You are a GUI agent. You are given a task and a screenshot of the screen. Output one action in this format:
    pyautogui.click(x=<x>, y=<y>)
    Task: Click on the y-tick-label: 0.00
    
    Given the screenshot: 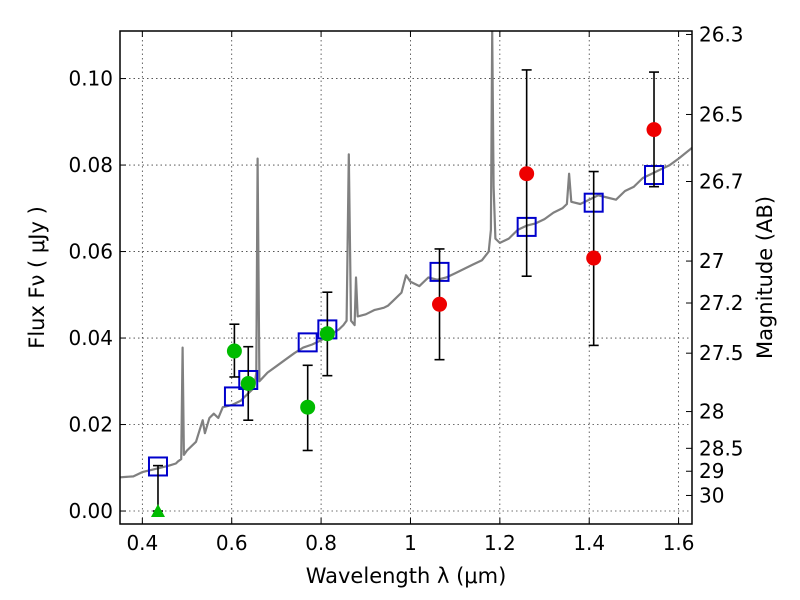 What is the action you would take?
    pyautogui.click(x=90, y=511)
    